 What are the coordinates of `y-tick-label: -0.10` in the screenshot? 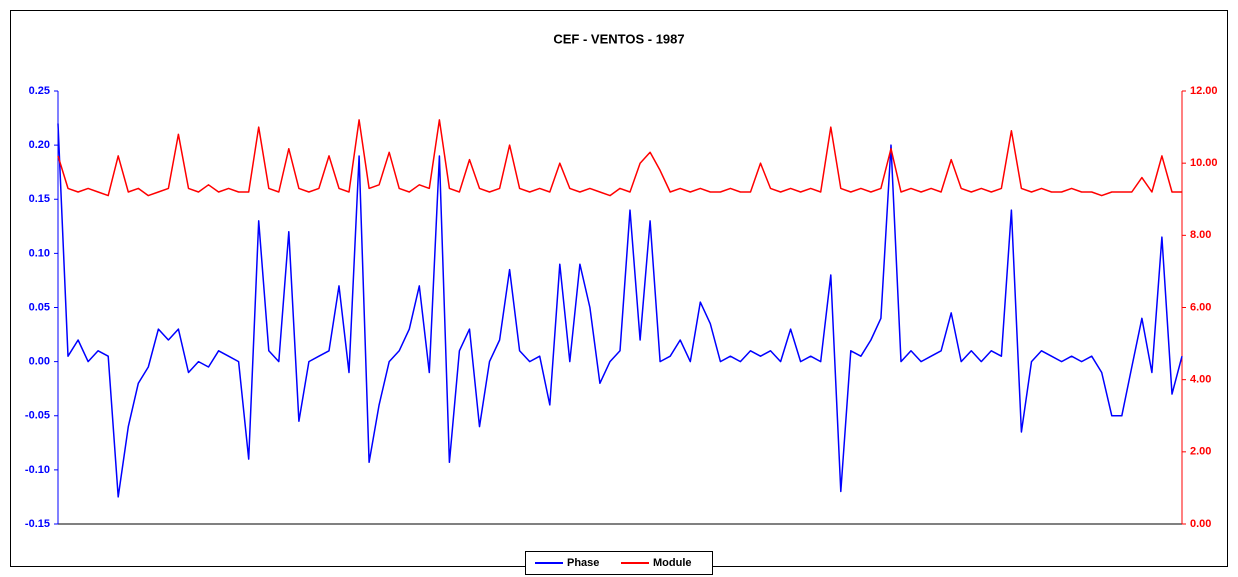 It's located at (37, 470).